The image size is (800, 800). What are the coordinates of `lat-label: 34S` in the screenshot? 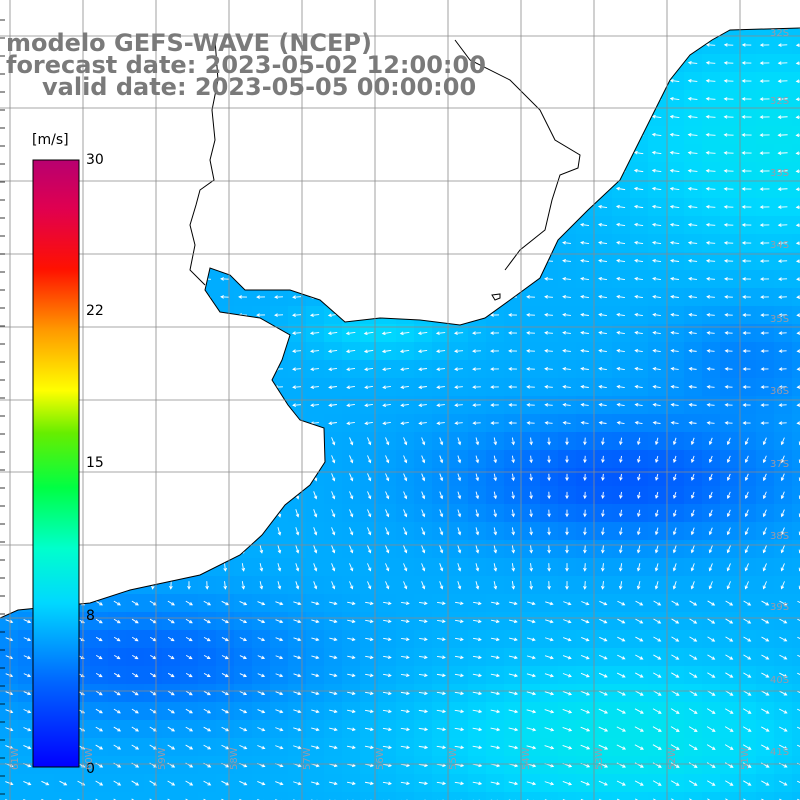 It's located at (780, 245).